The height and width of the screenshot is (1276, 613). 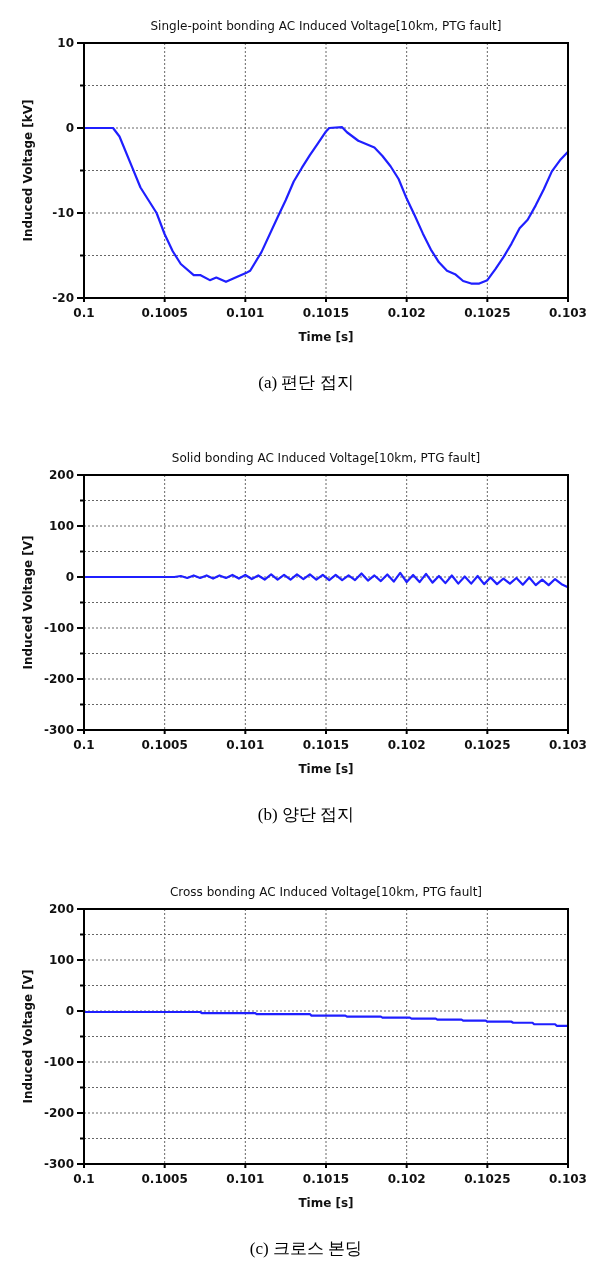 What do you see at coordinates (326, 26) in the screenshot?
I see `chart-title: Single-point bonding AC Induced Voltage[10km, PTG fault]` at bounding box center [326, 26].